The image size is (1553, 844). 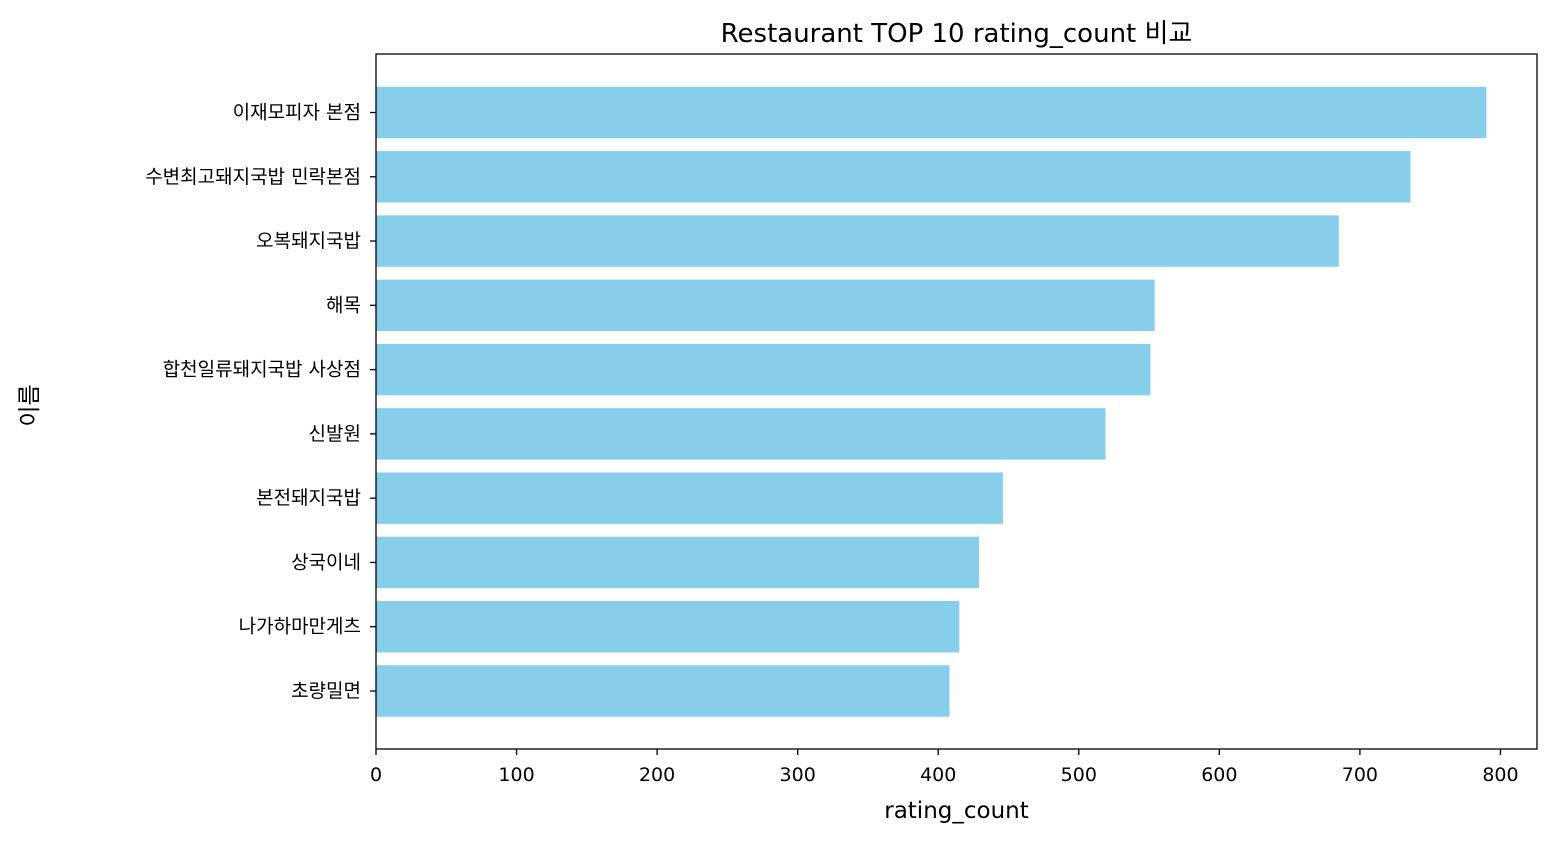 I want to click on x-tick-label: 700, so click(x=1360, y=775).